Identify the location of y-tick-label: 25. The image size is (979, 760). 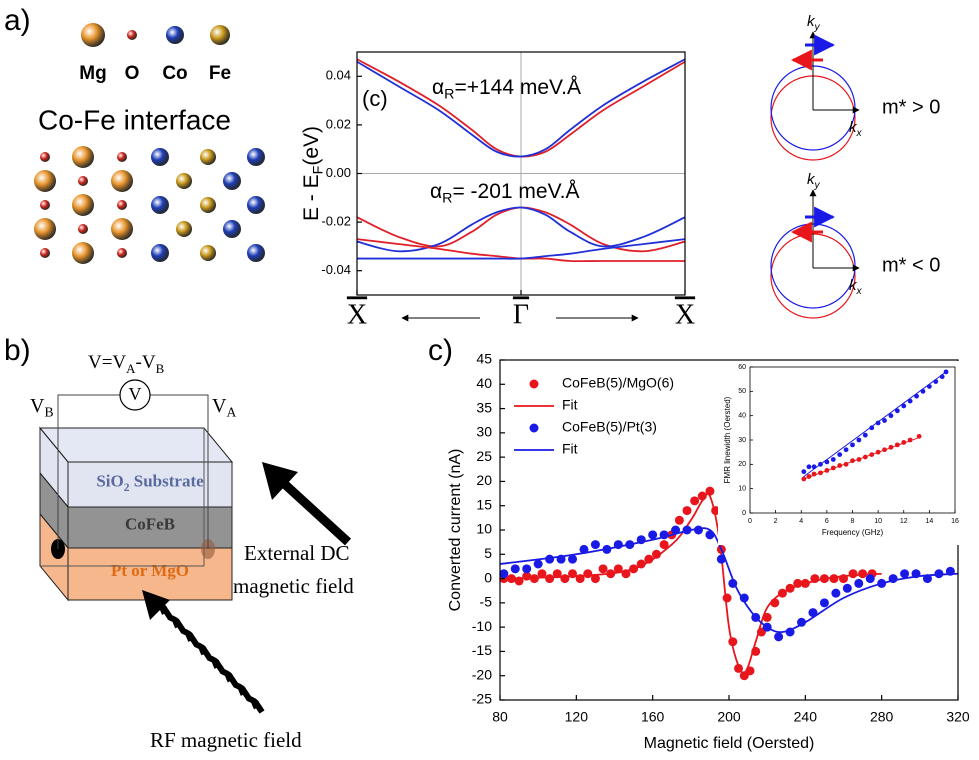
(484, 456).